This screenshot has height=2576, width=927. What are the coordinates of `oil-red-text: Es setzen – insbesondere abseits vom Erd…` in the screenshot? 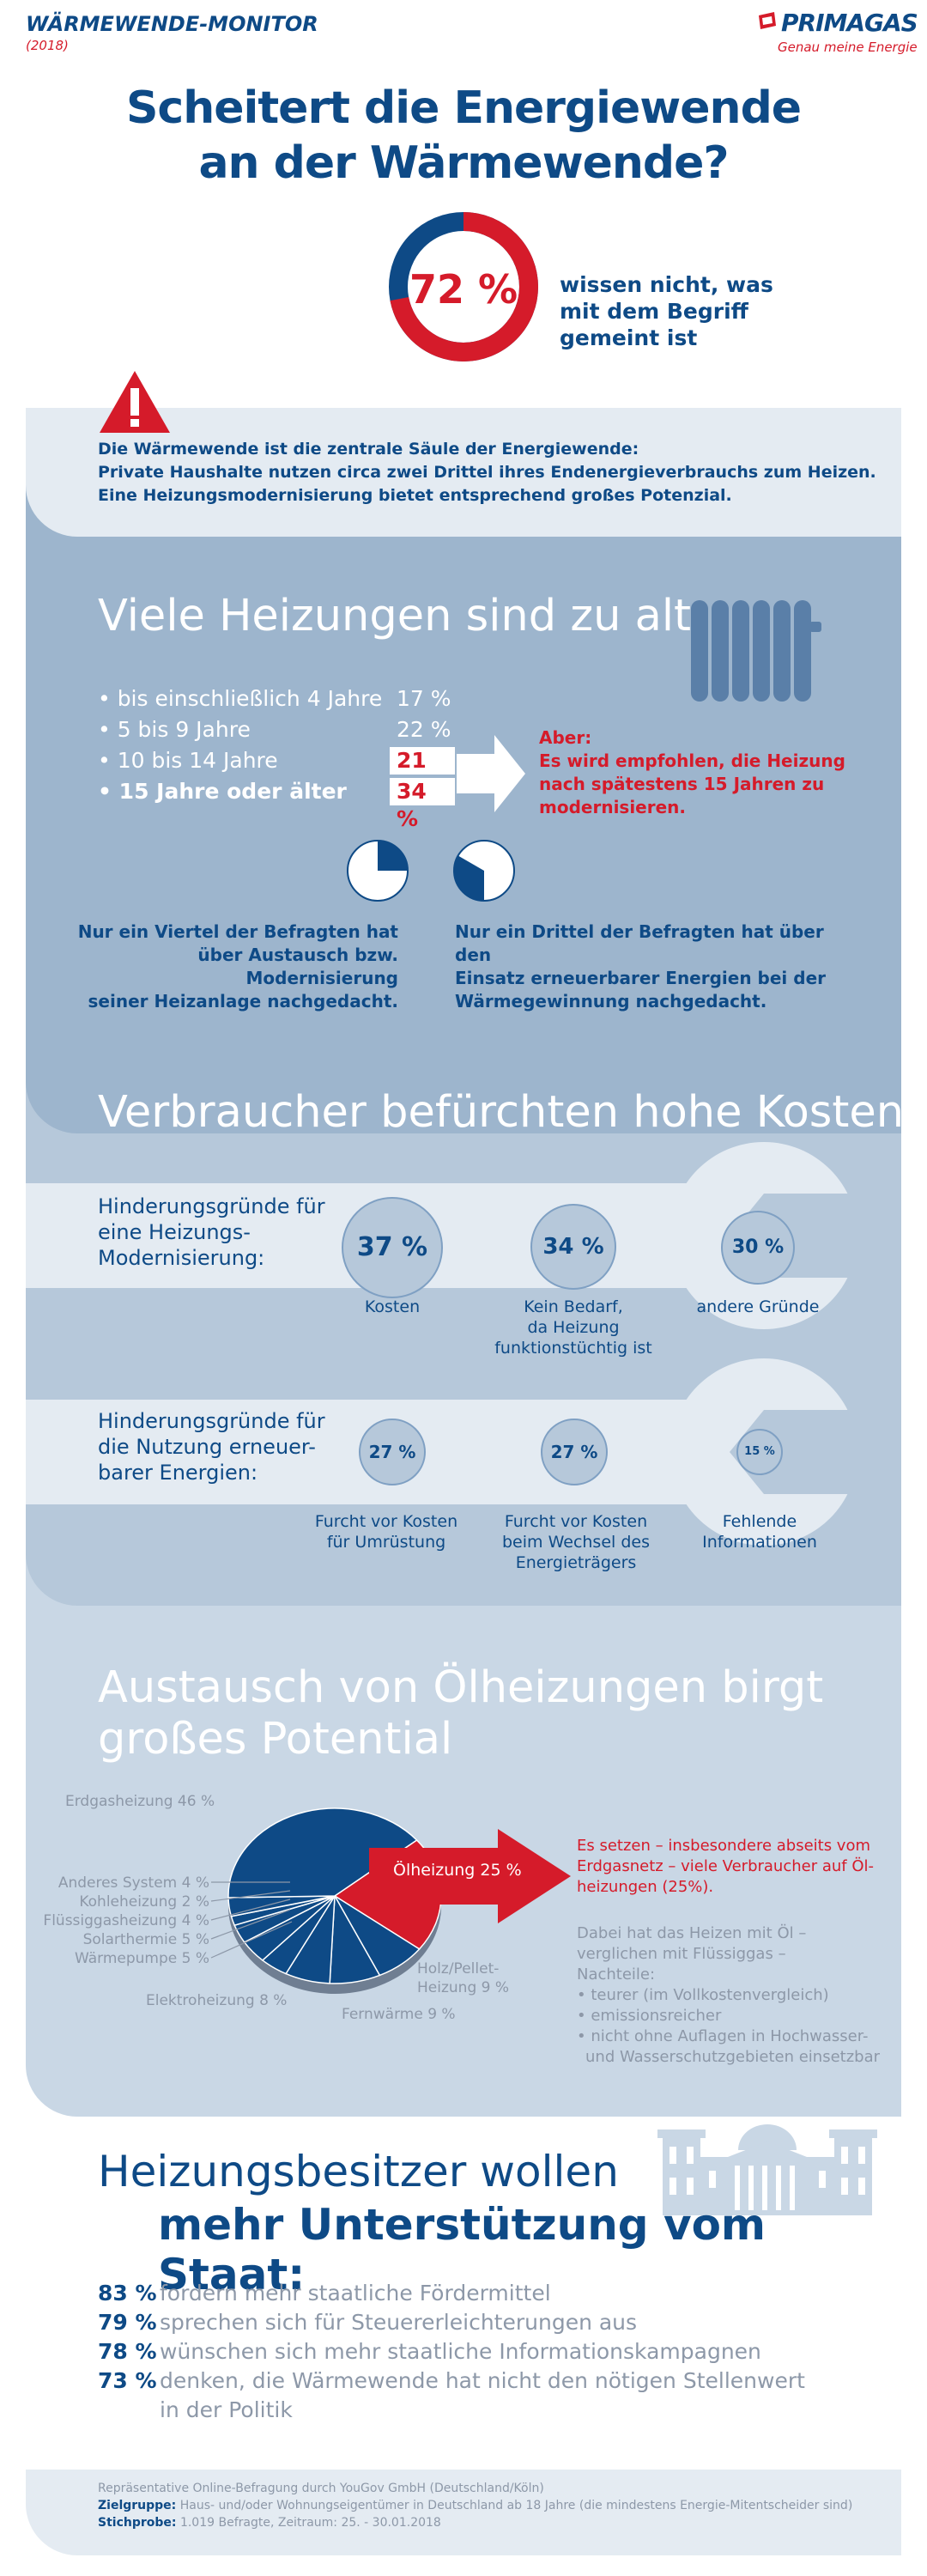 It's located at (725, 1866).